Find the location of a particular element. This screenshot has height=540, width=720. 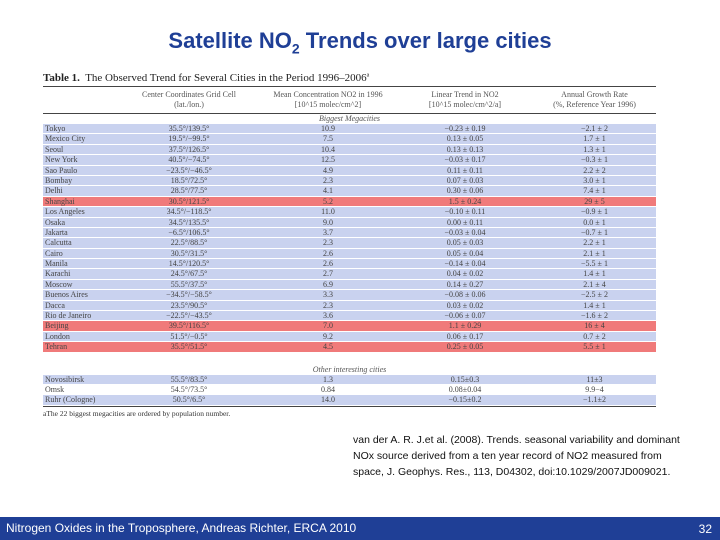

cell-trend: 0.00 ± 0.11 is located at coordinates (465, 222).